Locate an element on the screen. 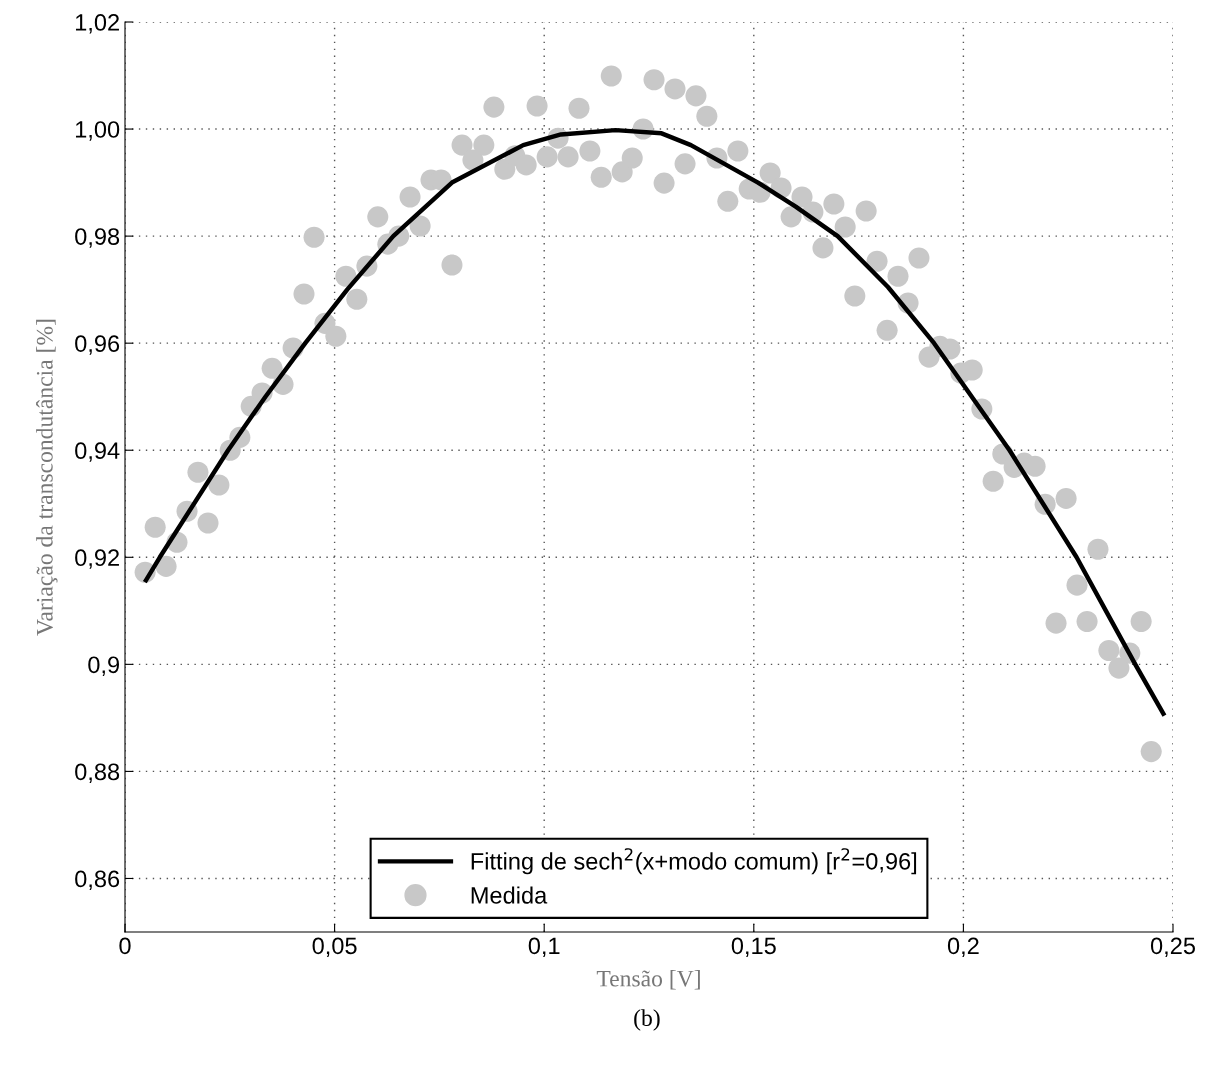 This screenshot has width=1216, height=1065. x-axis-title: Tensão [V] is located at coordinates (648, 979).